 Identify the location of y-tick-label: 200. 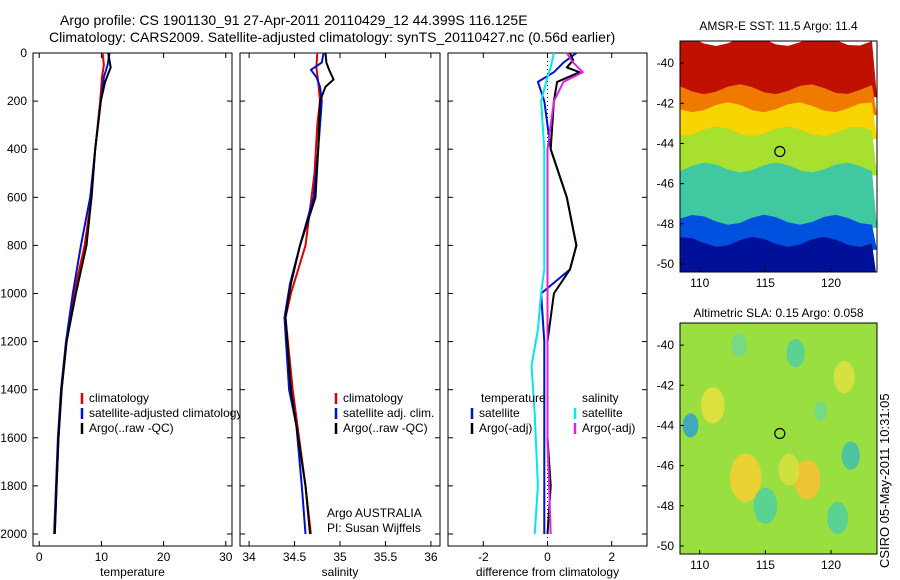
(17, 101).